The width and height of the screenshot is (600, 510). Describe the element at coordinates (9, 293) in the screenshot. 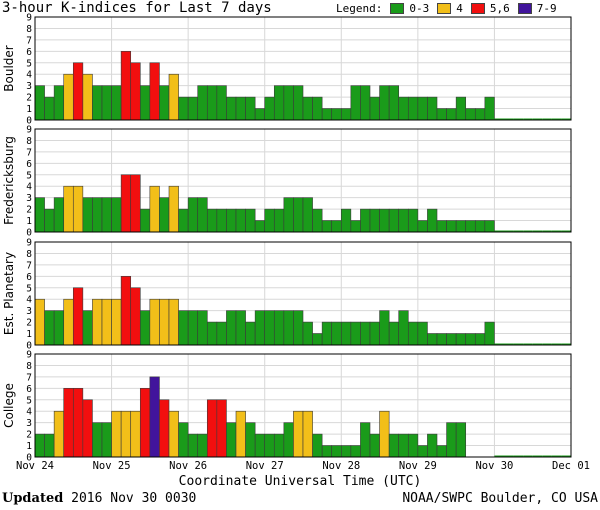

I see `panel-label: Est. Planetary` at that location.